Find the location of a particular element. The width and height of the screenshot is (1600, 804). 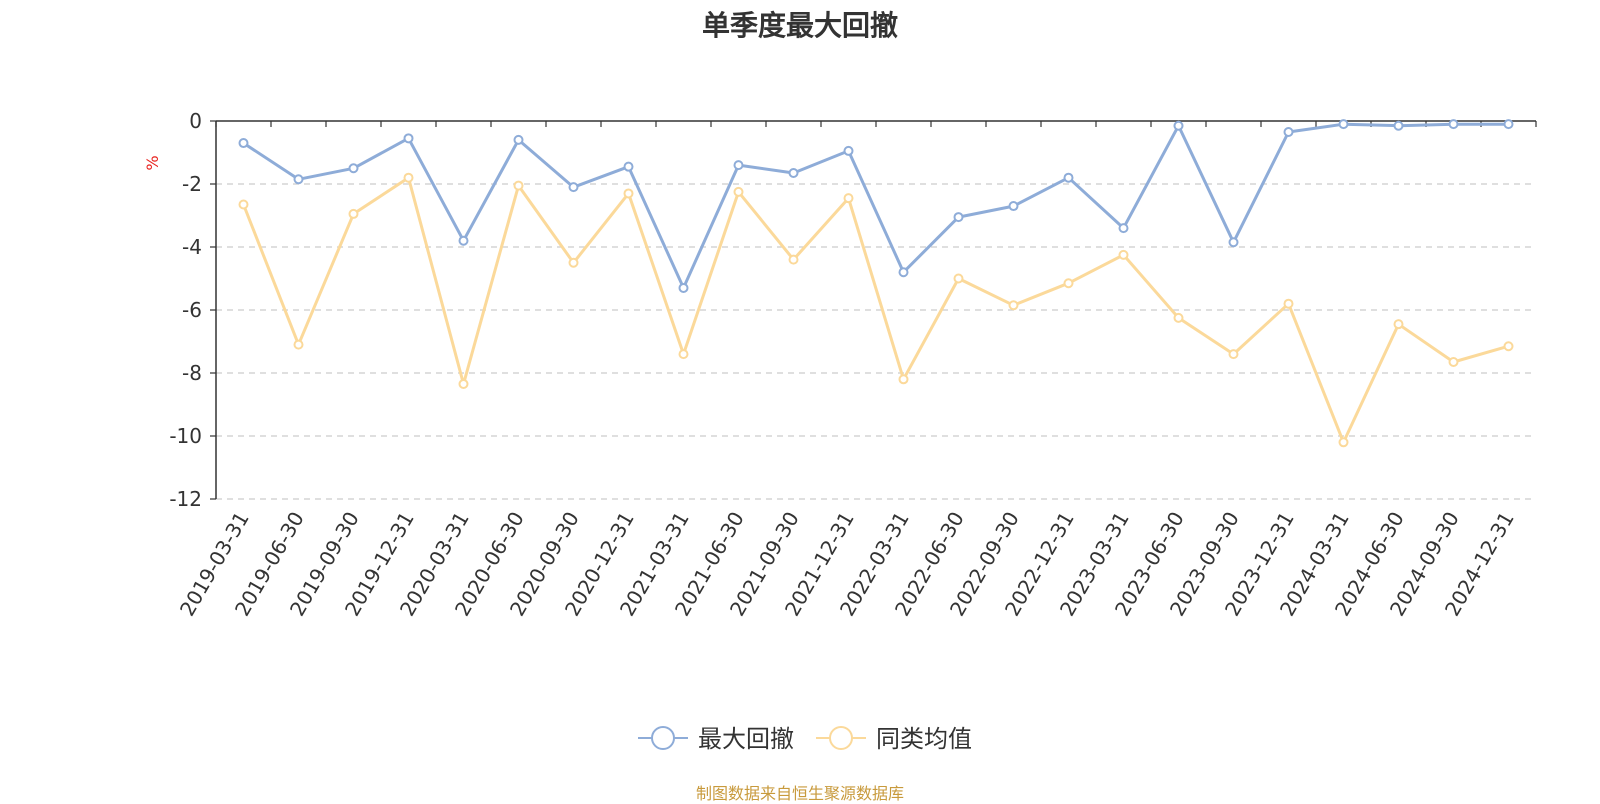

chart-title: 单季度最大回撤 is located at coordinates (799, 25).